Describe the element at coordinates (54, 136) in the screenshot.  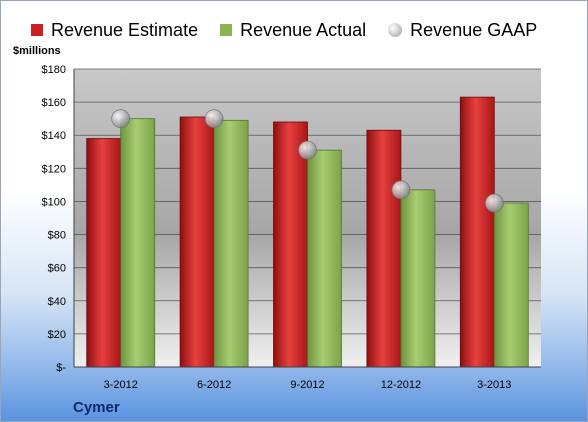
I see `y-tick-label-7: $140` at that location.